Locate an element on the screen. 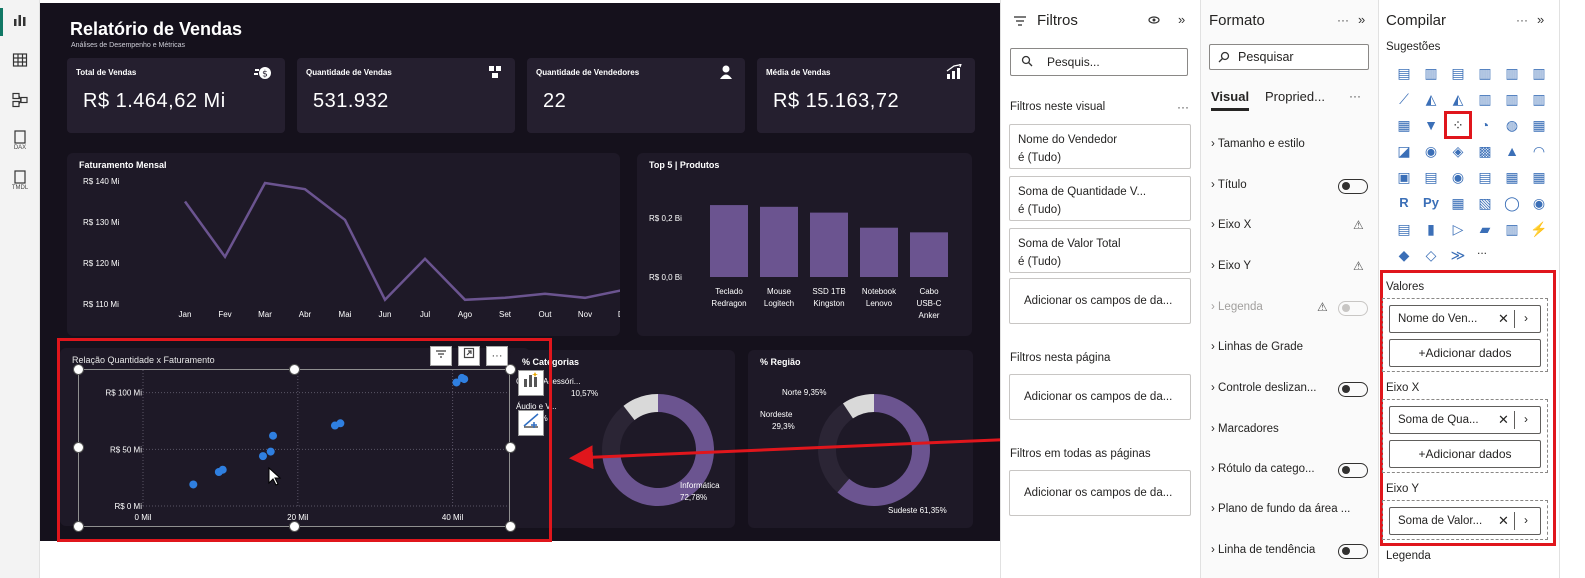 Image resolution: width=1585 pixels, height=578 pixels. report-view-icon is located at coordinates (20, 22).